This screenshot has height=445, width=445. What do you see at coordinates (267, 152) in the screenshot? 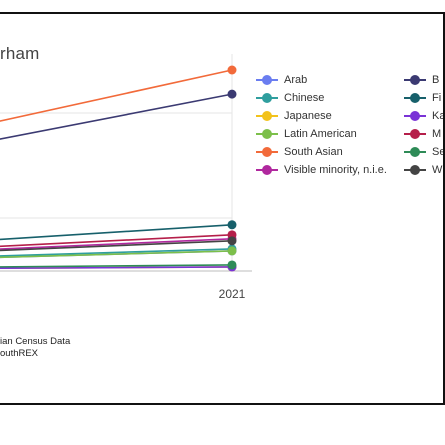
I see `legend-swatch-south-asian` at bounding box center [267, 152].